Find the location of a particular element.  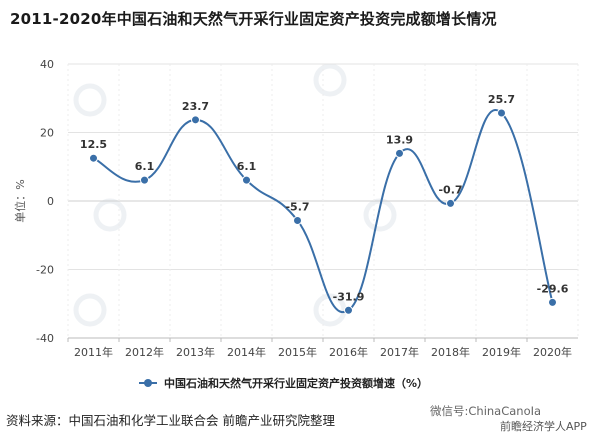

data-label: 13.9 is located at coordinates (399, 139).